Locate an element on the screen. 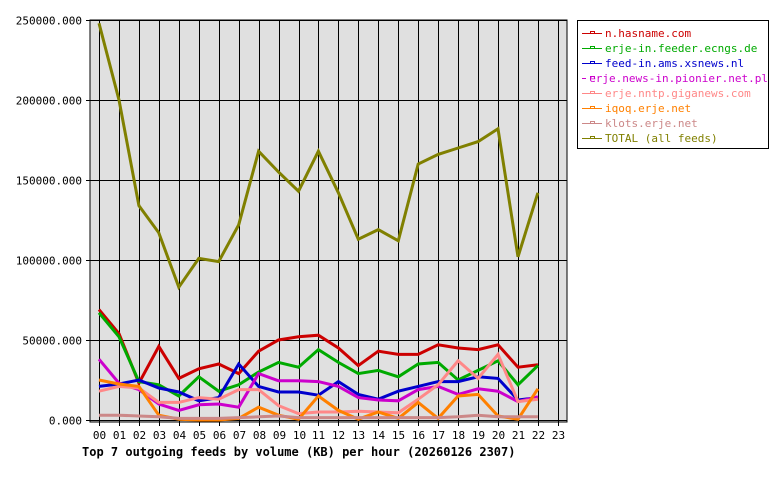 Image resolution: width=780 pixels, height=480 pixels. x-tick-label: 10 is located at coordinates (299, 435).